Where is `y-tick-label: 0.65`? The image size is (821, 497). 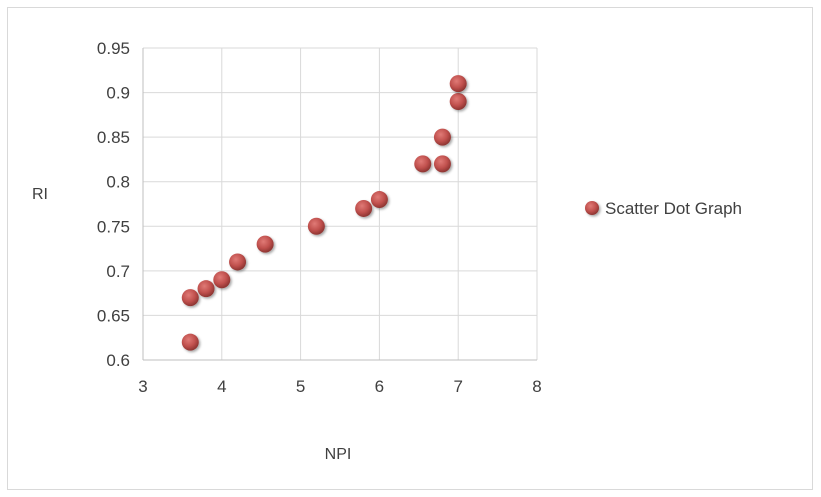
y-tick-label: 0.65 is located at coordinates (113, 315).